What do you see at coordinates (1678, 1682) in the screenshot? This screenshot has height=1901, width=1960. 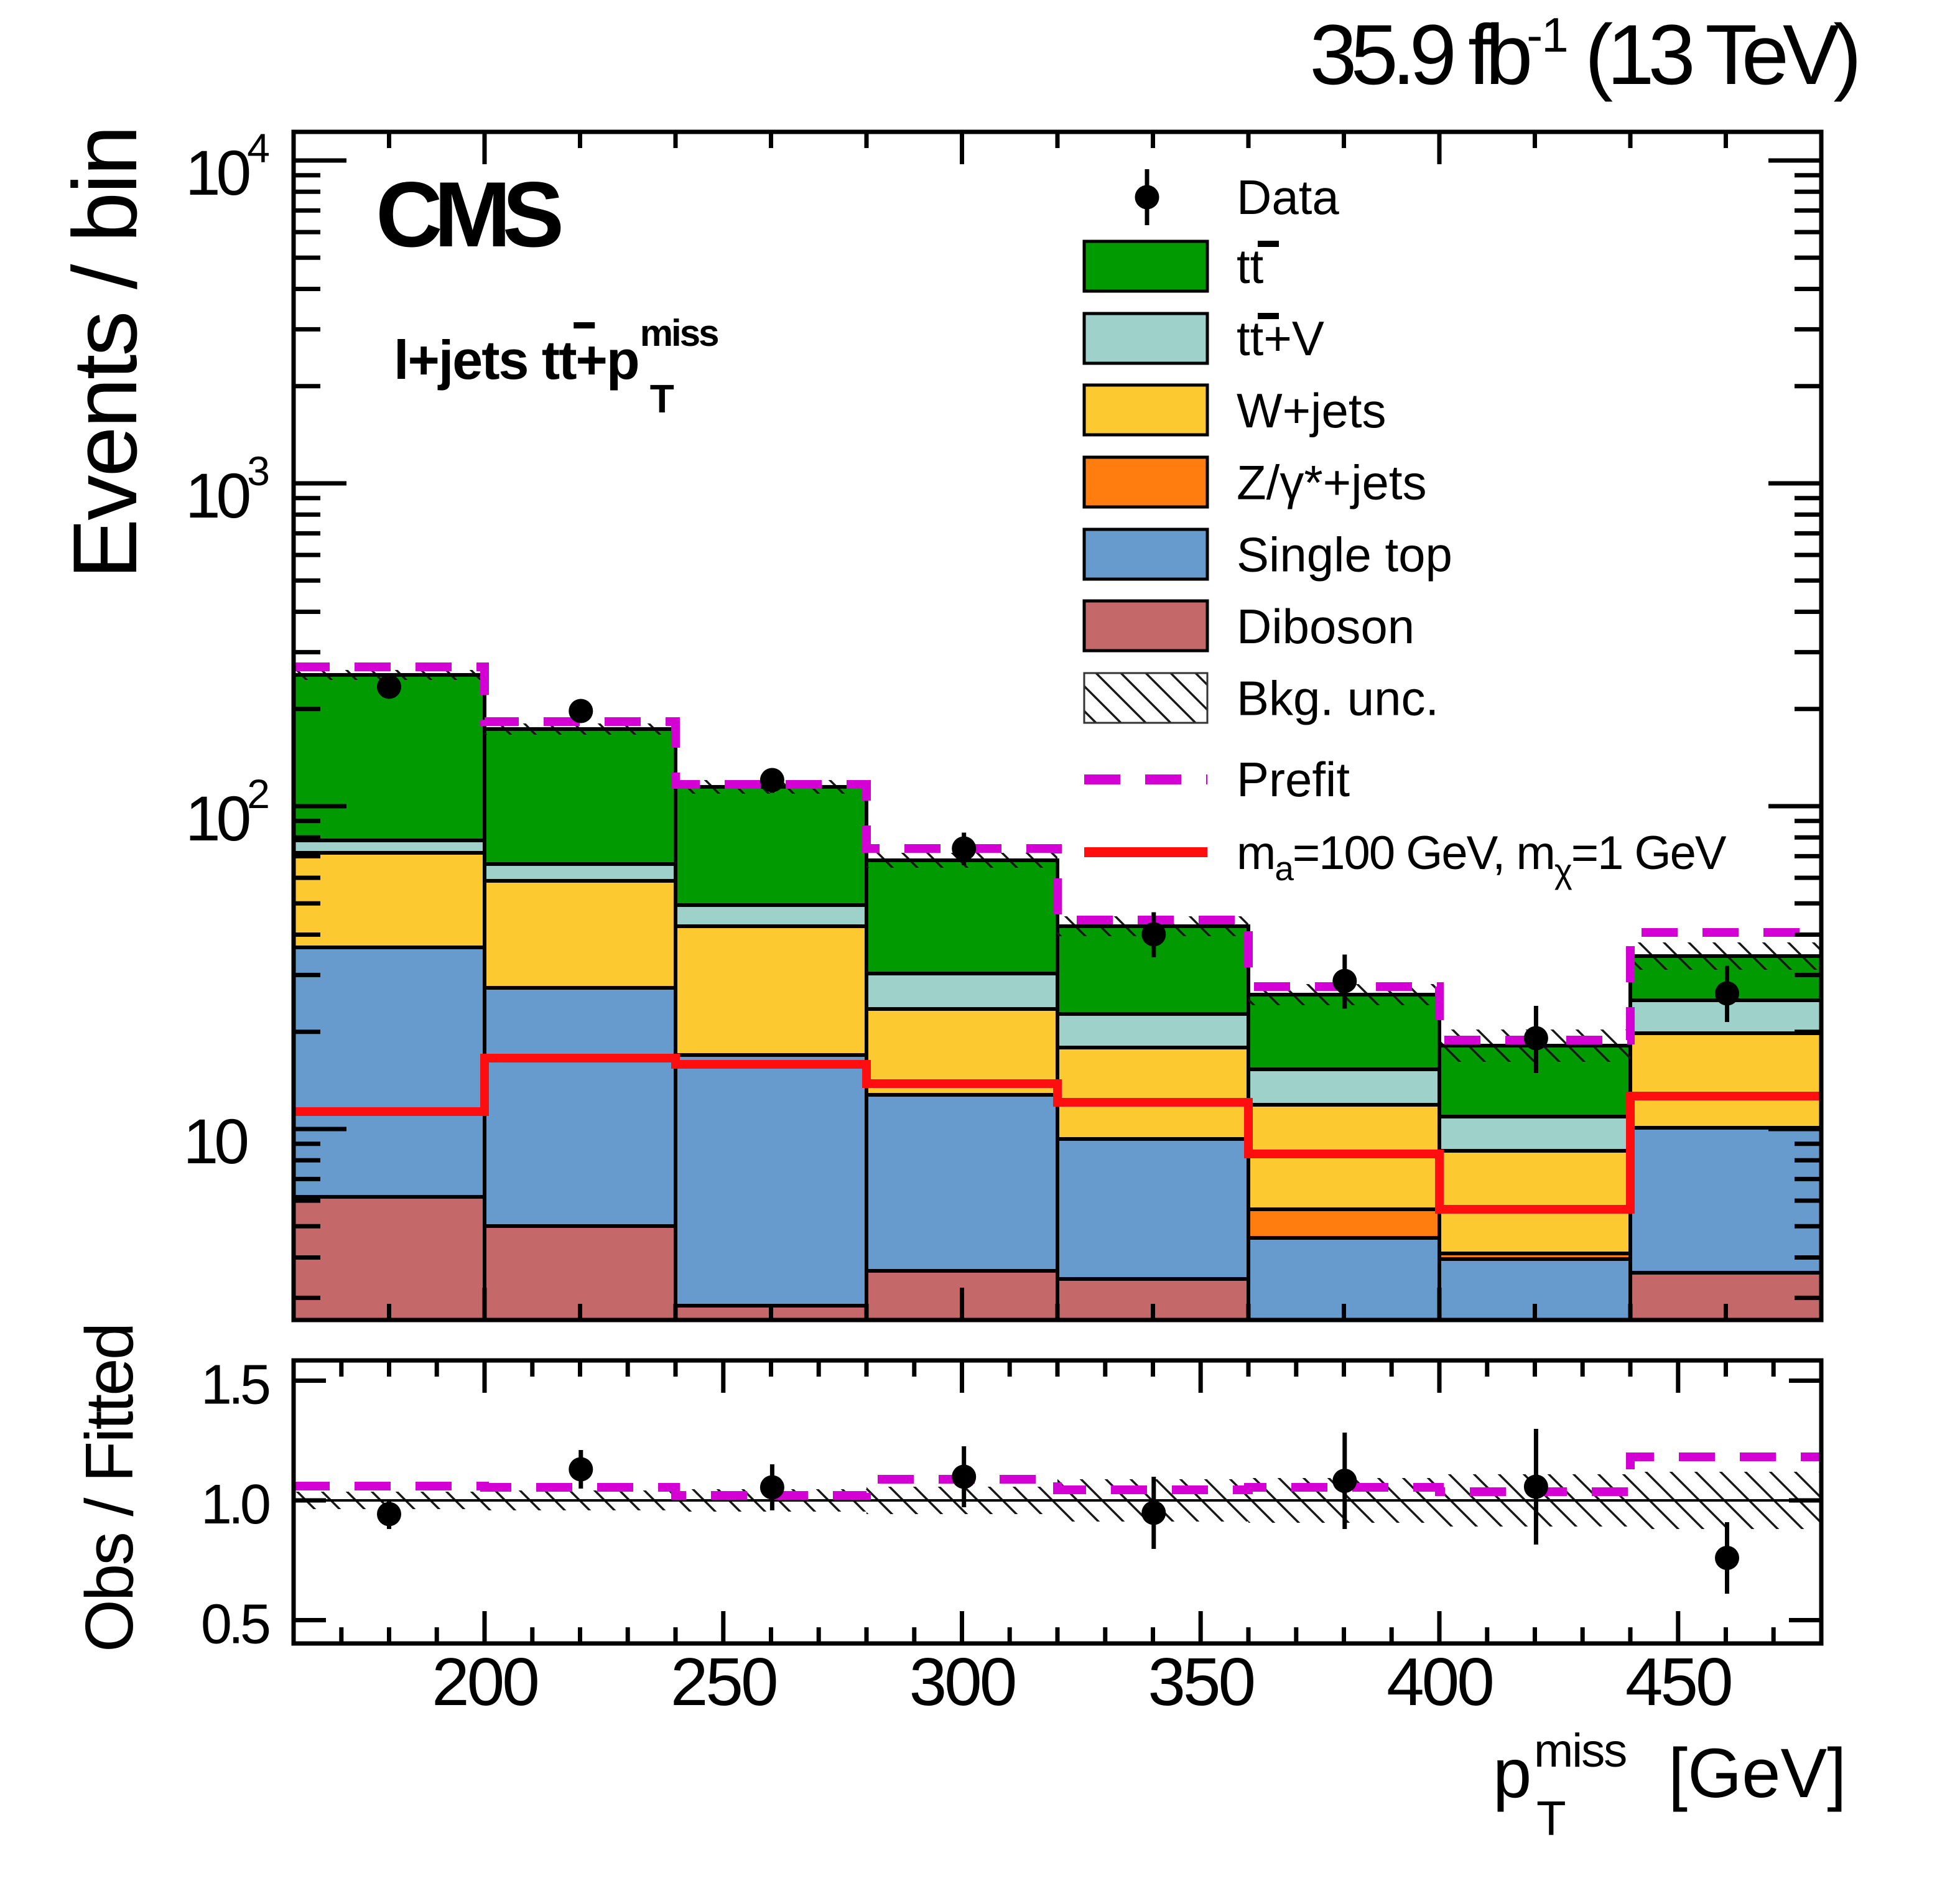 I see `svg-text: 450` at bounding box center [1678, 1682].